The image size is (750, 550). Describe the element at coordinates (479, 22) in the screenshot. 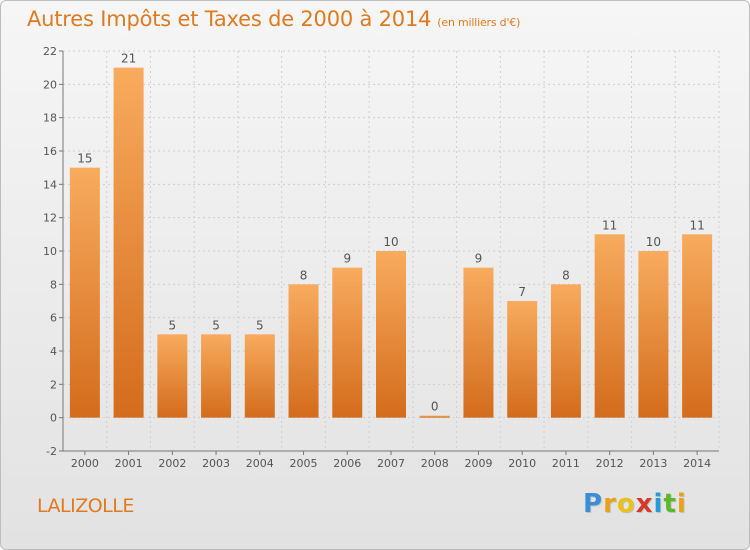

I see `chart-subtitle: (en milliers d'€)` at that location.